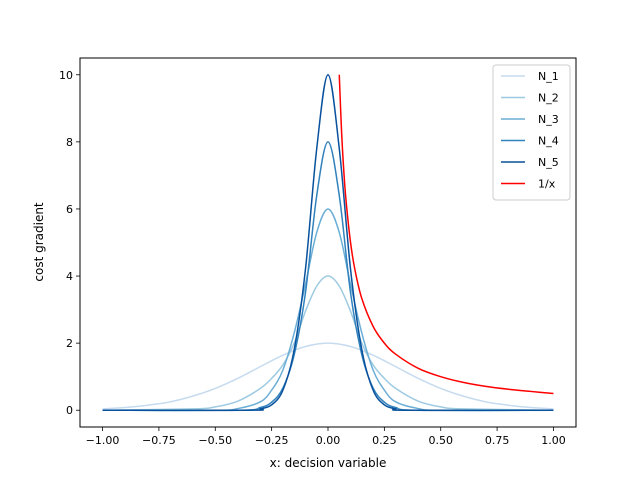  What do you see at coordinates (66, 75) in the screenshot?
I see `y-tick-label: 10` at bounding box center [66, 75].